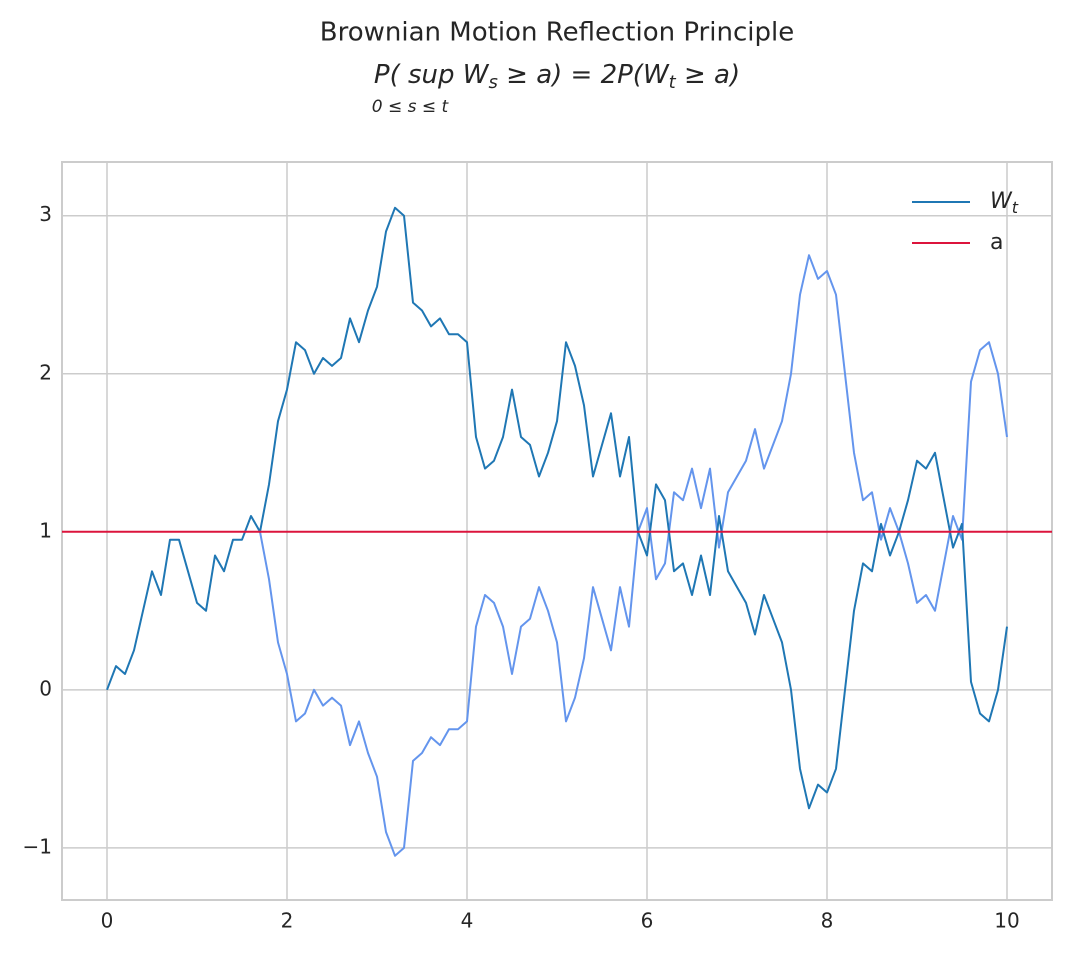 The width and height of the screenshot is (1073, 957). I want to click on subtitle-part: ≥ a) = 2P(W, so click(584, 75).